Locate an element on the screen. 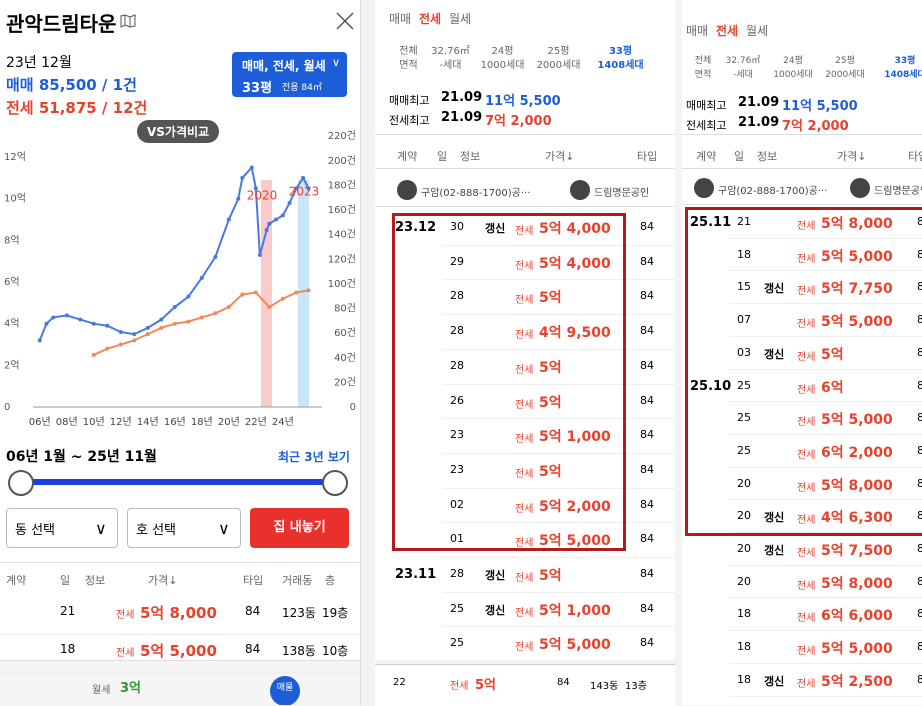 The width and height of the screenshot is (922, 706). day: 20 is located at coordinates (744, 483).